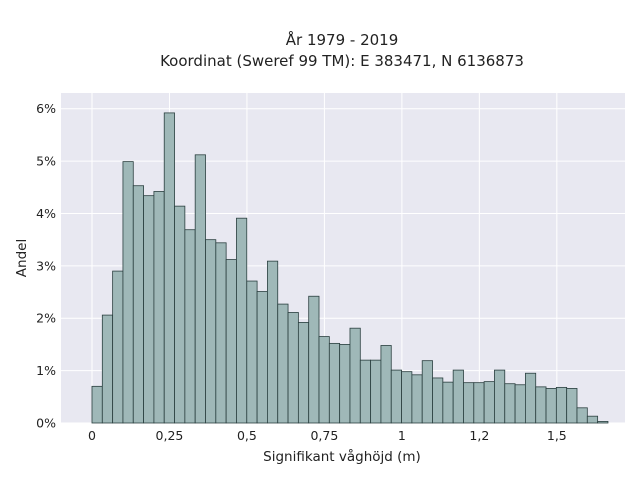 The width and height of the screenshot is (640, 480). Describe the element at coordinates (46, 423) in the screenshot. I see `y-tick-label: 0%` at that location.